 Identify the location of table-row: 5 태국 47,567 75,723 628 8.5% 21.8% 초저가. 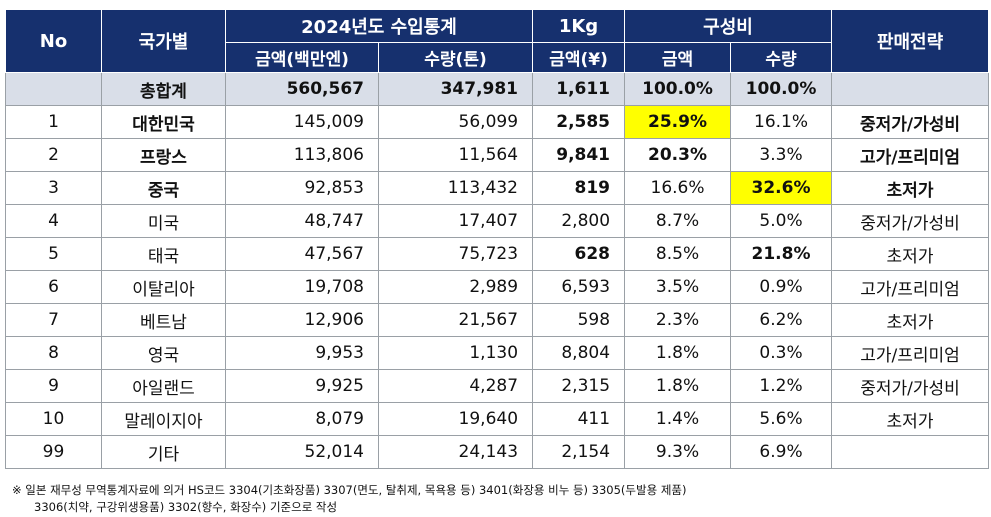
(497, 254).